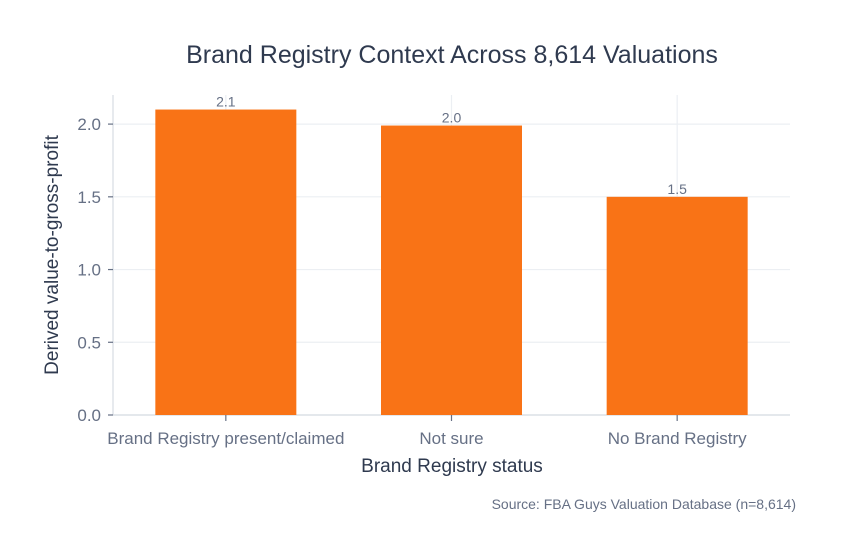 Image resolution: width=841 pixels, height=557 pixels. What do you see at coordinates (89, 124) in the screenshot?
I see `y-tick-label: 2.0` at bounding box center [89, 124].